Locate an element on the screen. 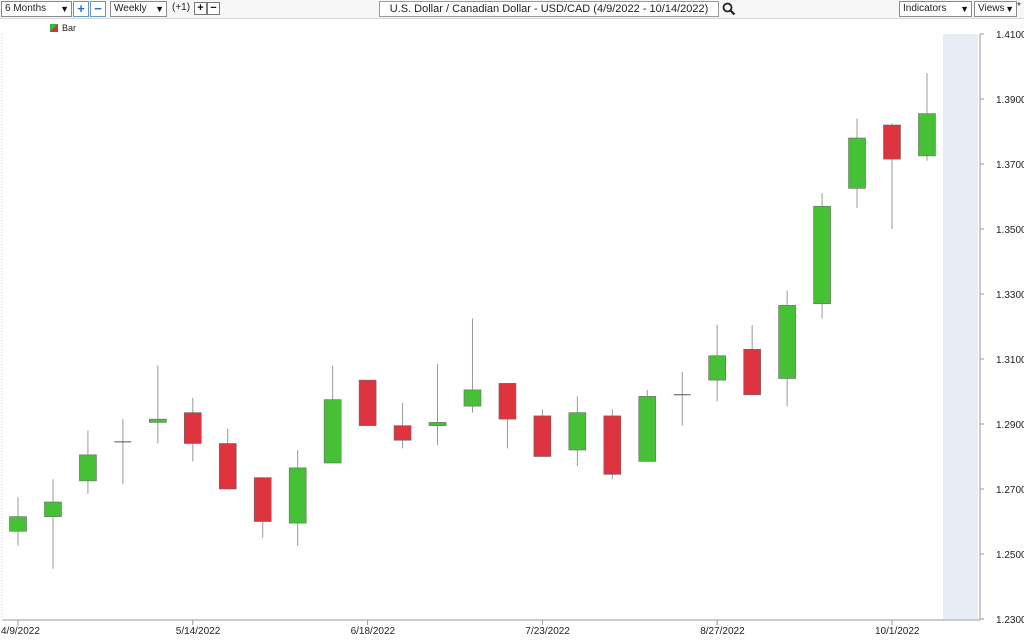 This screenshot has width=1024, height=641. x-tick-label: 8/27/2022 is located at coordinates (722, 631).